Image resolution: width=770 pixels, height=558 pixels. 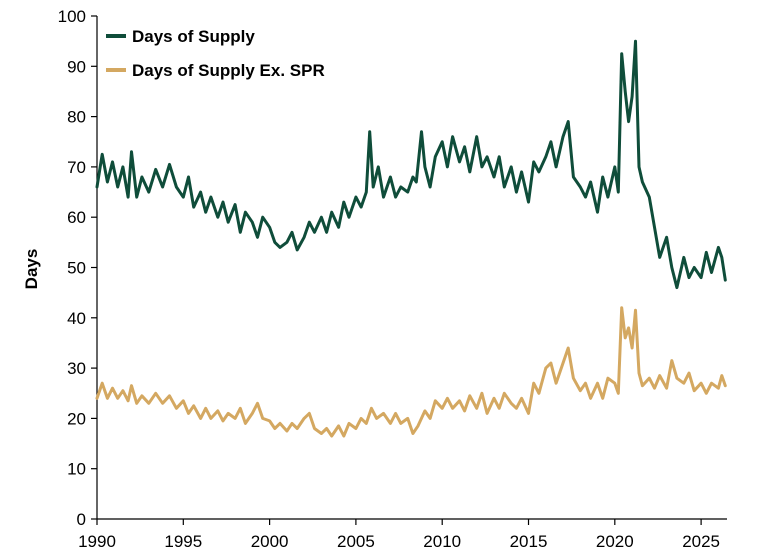 What do you see at coordinates (76, 66) in the screenshot?
I see `y-tick-label: 90` at bounding box center [76, 66].